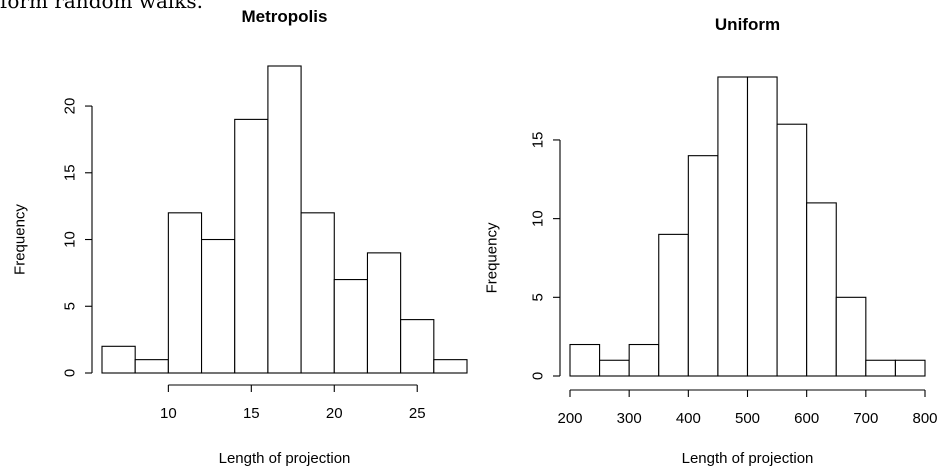  I want to click on uniform-y-axis-label: Frequency, so click(492, 257).